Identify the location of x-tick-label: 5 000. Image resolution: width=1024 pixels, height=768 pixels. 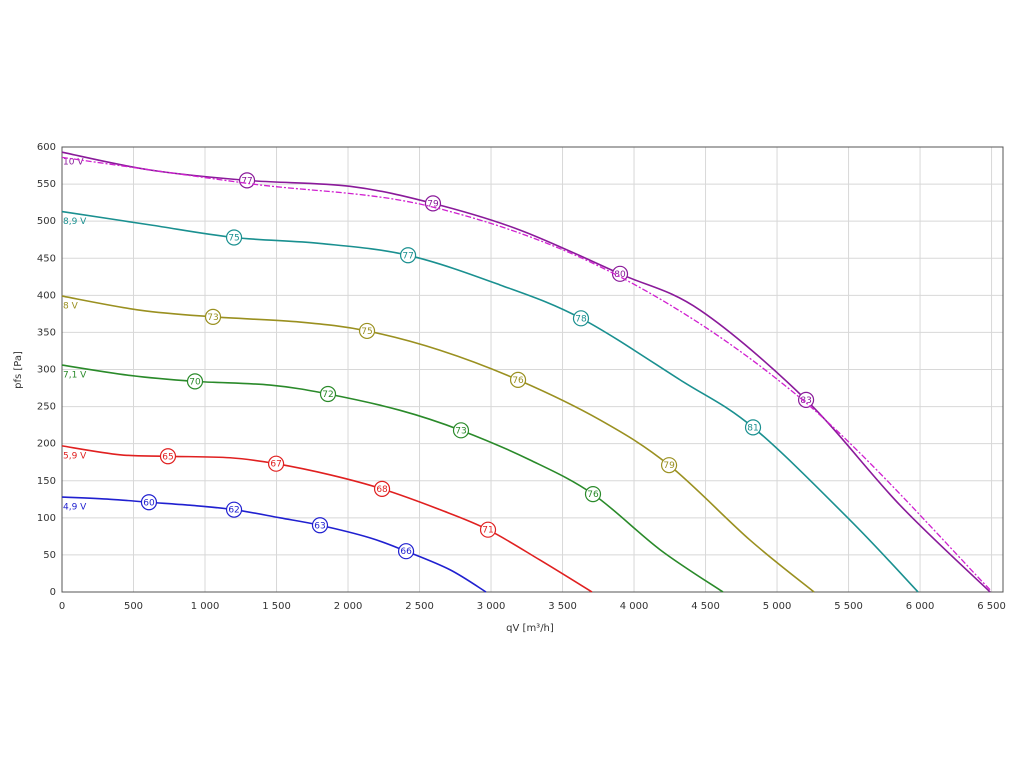
(777, 606).